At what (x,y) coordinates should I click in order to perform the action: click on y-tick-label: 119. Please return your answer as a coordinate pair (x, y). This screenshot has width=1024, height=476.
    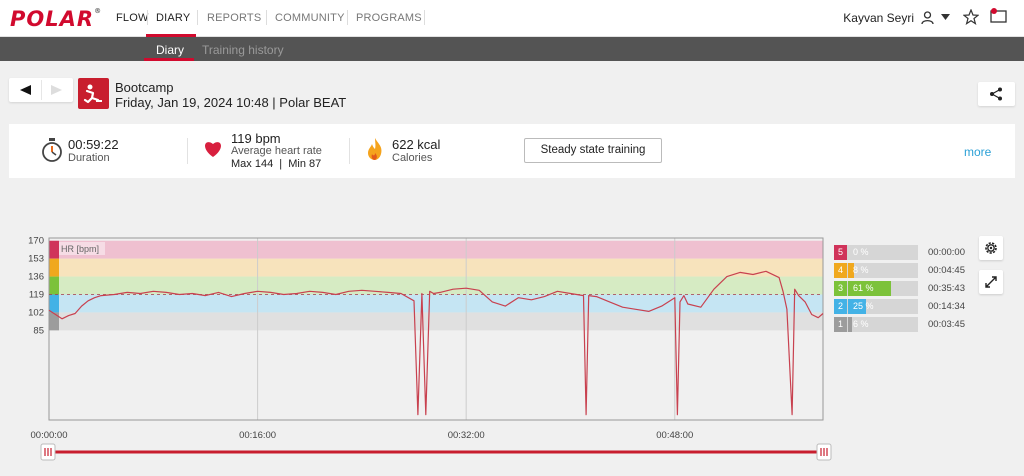
    Looking at the image, I should click on (36, 295).